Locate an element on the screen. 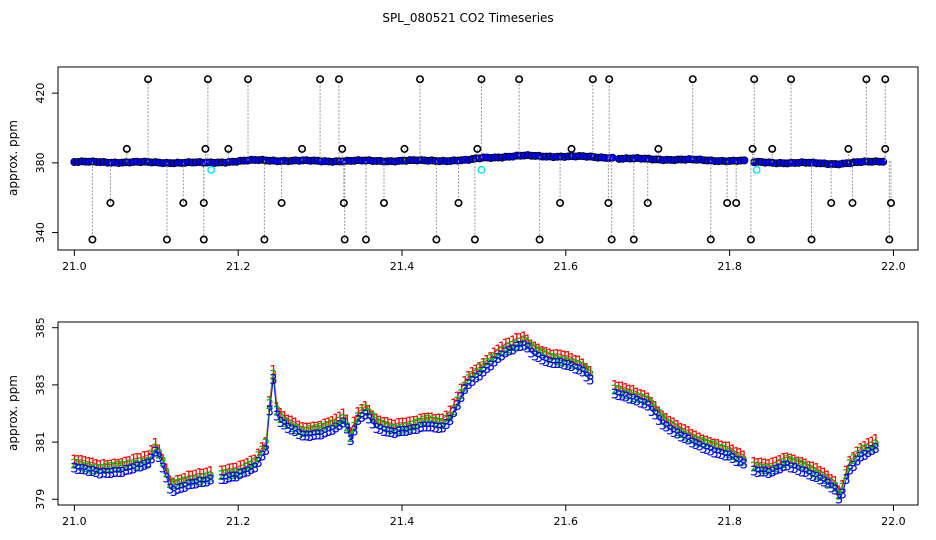 This screenshot has height=540, width=936. outlier-high-point is located at coordinates (692, 79).